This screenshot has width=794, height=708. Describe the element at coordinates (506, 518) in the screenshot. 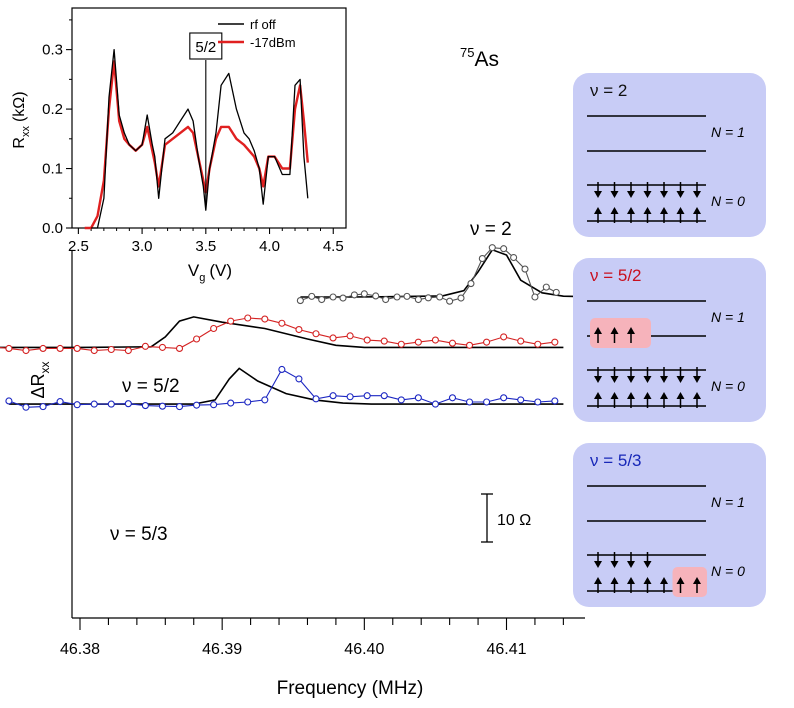

I see `scale-bar: 10 Ω` at that location.